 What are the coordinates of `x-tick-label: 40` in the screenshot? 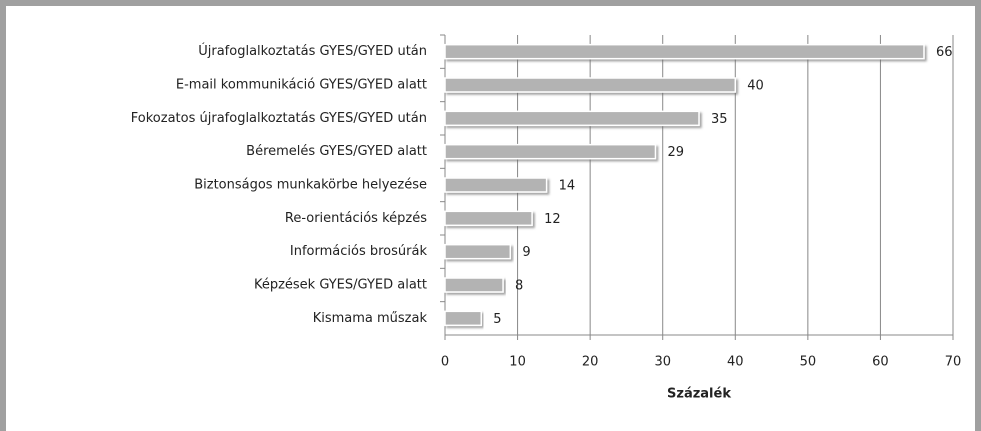 It's located at (735, 362).